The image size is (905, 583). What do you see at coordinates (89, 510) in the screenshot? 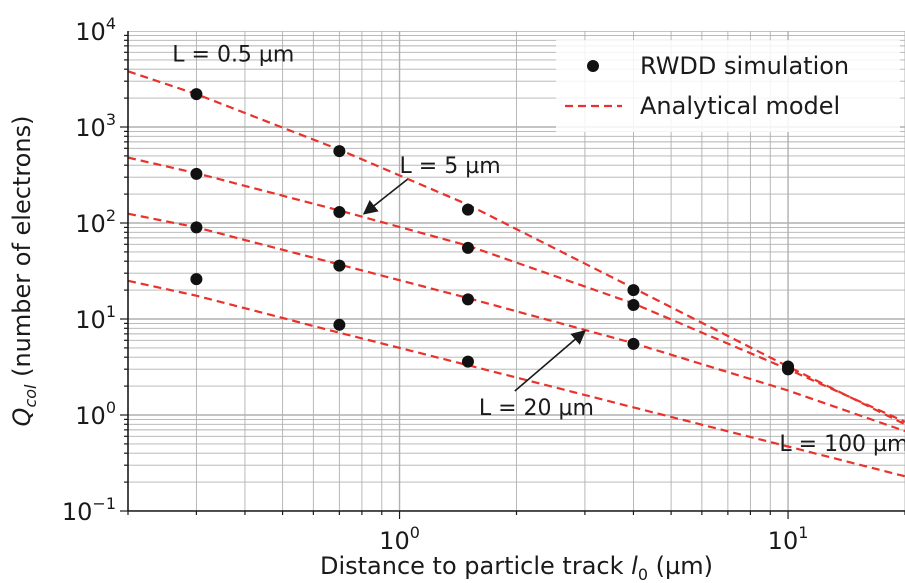
I see `y-tick-label: 10⁻¹` at bounding box center [89, 510].